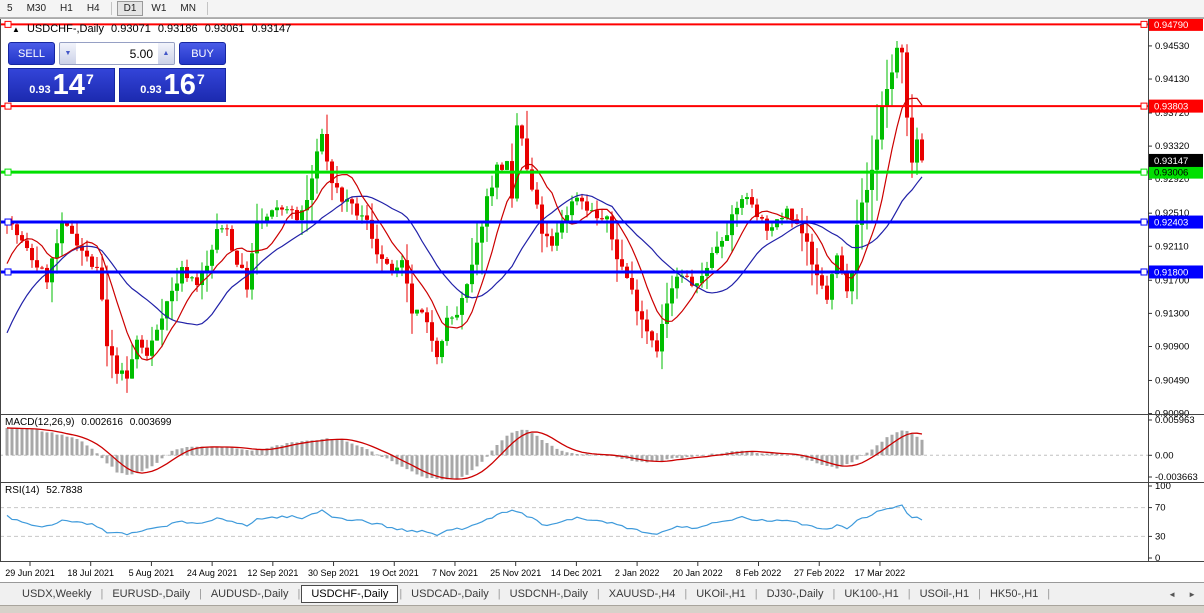 The image size is (1204, 613). I want to click on chart-tab-usoil-h1: USOil-,H1, so click(944, 594).